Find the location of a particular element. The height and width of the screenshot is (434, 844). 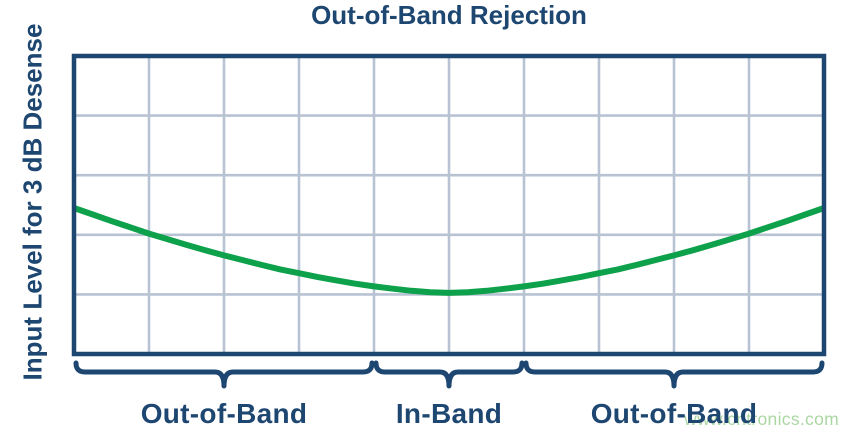

band-braces is located at coordinates (449, 374).